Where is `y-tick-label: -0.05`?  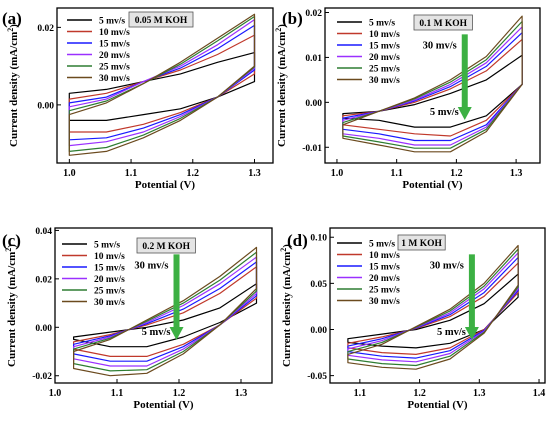
y-tick-label: -0.05 is located at coordinates (317, 377).